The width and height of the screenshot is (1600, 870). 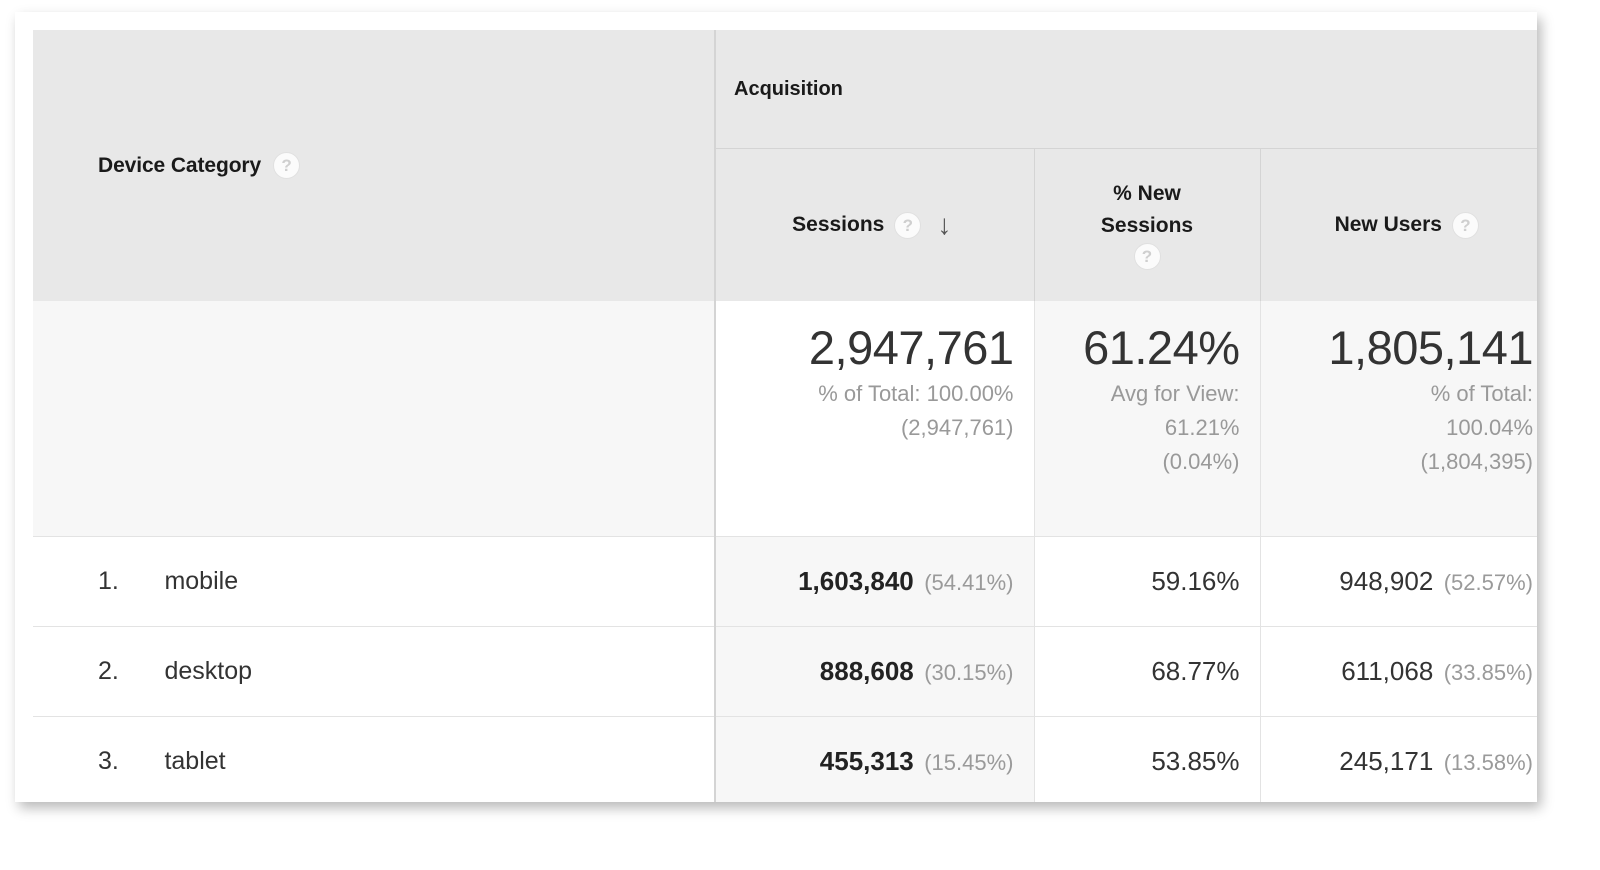 What do you see at coordinates (1175, 393) in the screenshot?
I see `summary-pct-new-sessions-sub1: Avg for View:` at bounding box center [1175, 393].